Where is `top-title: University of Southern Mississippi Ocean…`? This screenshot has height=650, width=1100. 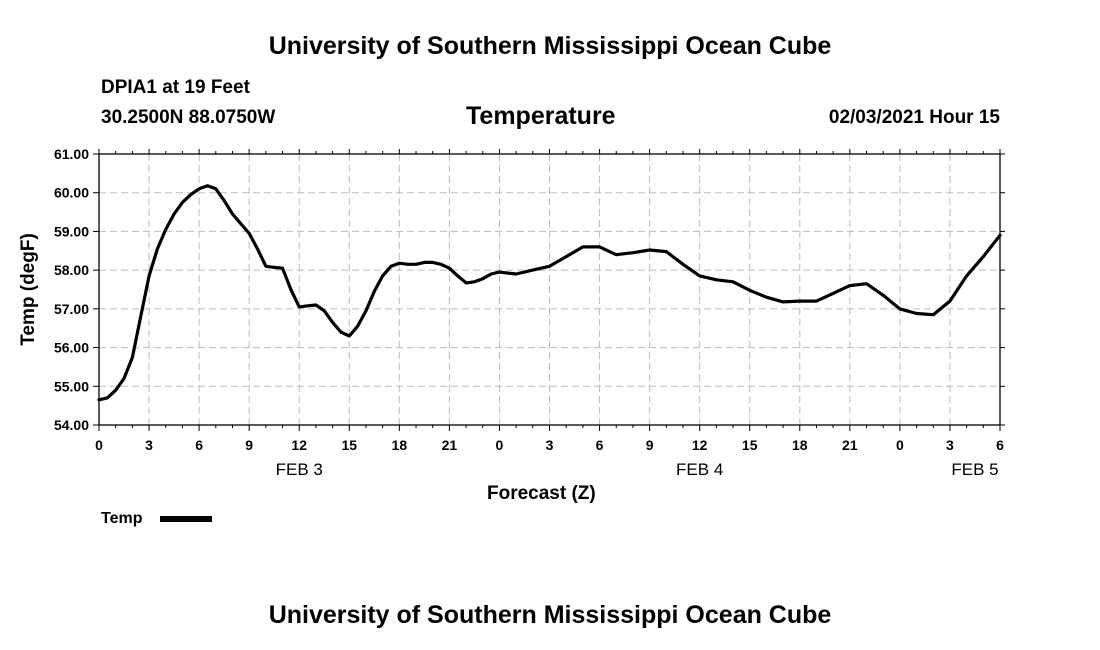
top-title: University of Southern Mississippi Ocean… is located at coordinates (550, 46).